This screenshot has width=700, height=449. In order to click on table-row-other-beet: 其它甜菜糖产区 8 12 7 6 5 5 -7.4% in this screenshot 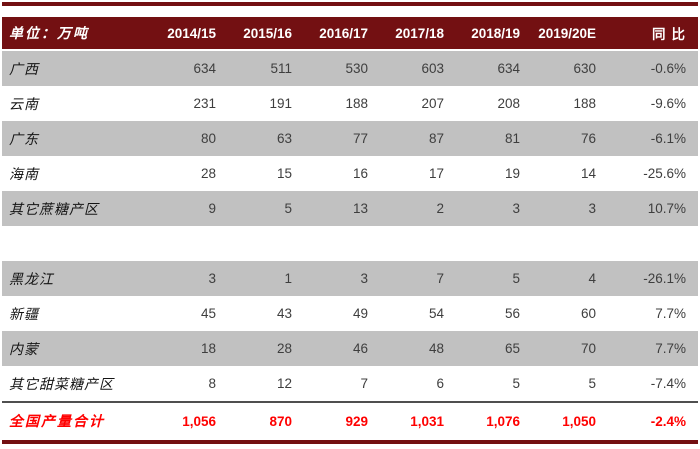, I will do `click(350, 384)`.